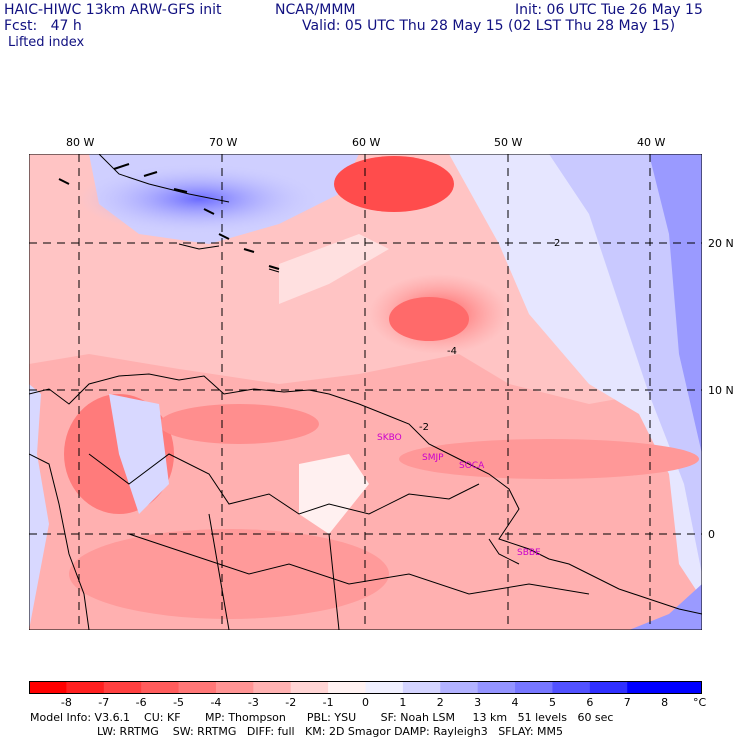 This screenshot has width=740, height=740. What do you see at coordinates (39, 507) in the screenshot?
I see `pacific-blue` at bounding box center [39, 507].